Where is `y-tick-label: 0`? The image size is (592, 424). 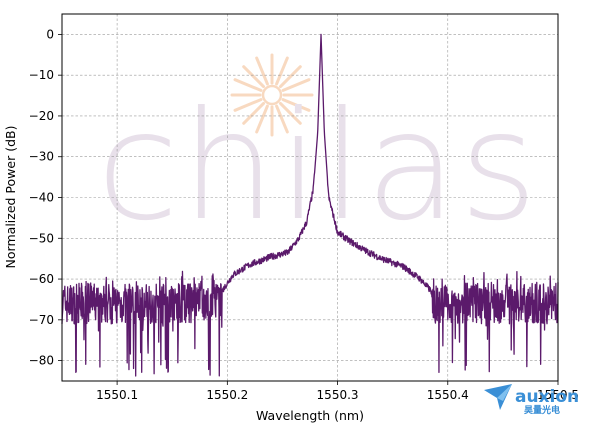 y-tick-label: 0 is located at coordinates (50, 34).